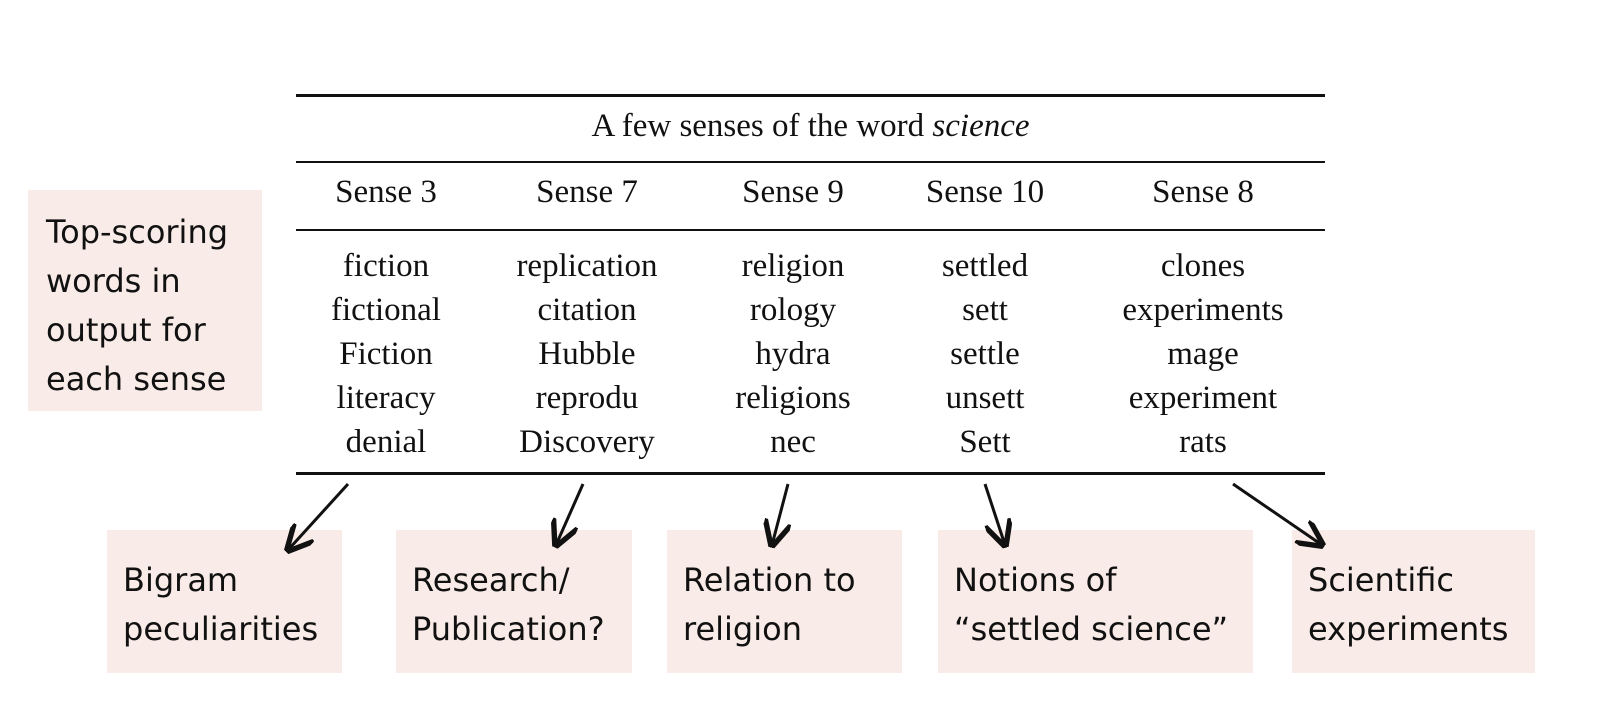  Describe the element at coordinates (1203, 442) in the screenshot. I see `sense-word: rats` at that location.